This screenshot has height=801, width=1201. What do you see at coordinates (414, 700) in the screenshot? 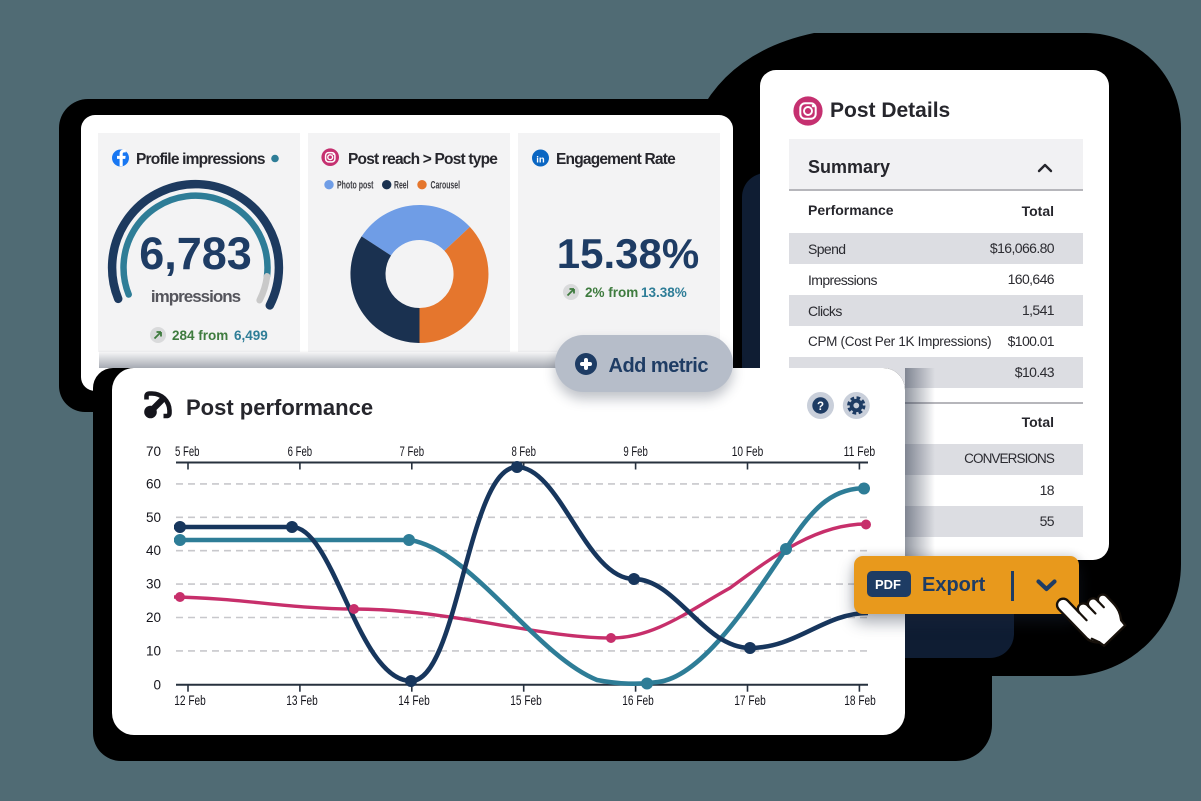
I see `svg-text: 14 Feb` at bounding box center [414, 700].